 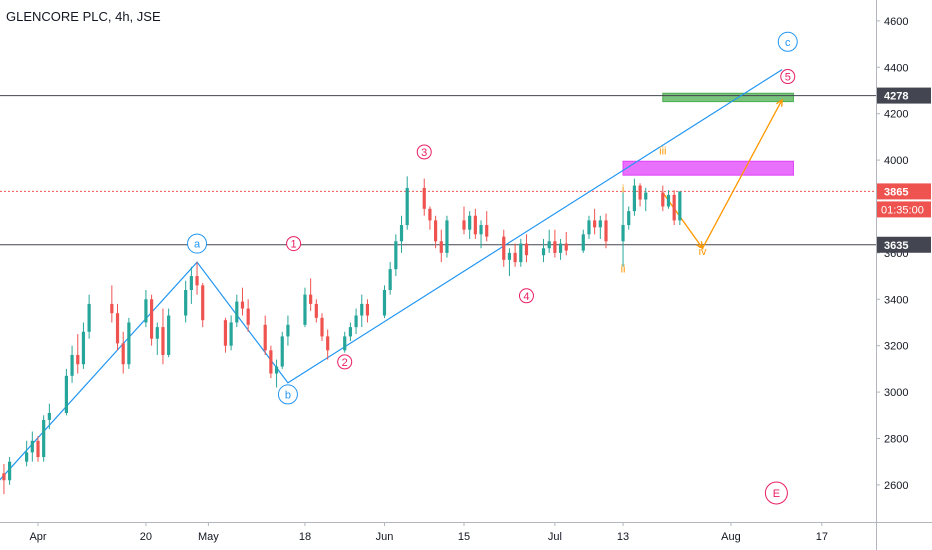 What do you see at coordinates (896, 246) in the screenshot?
I see `support-badge-text: 3635` at bounding box center [896, 246].